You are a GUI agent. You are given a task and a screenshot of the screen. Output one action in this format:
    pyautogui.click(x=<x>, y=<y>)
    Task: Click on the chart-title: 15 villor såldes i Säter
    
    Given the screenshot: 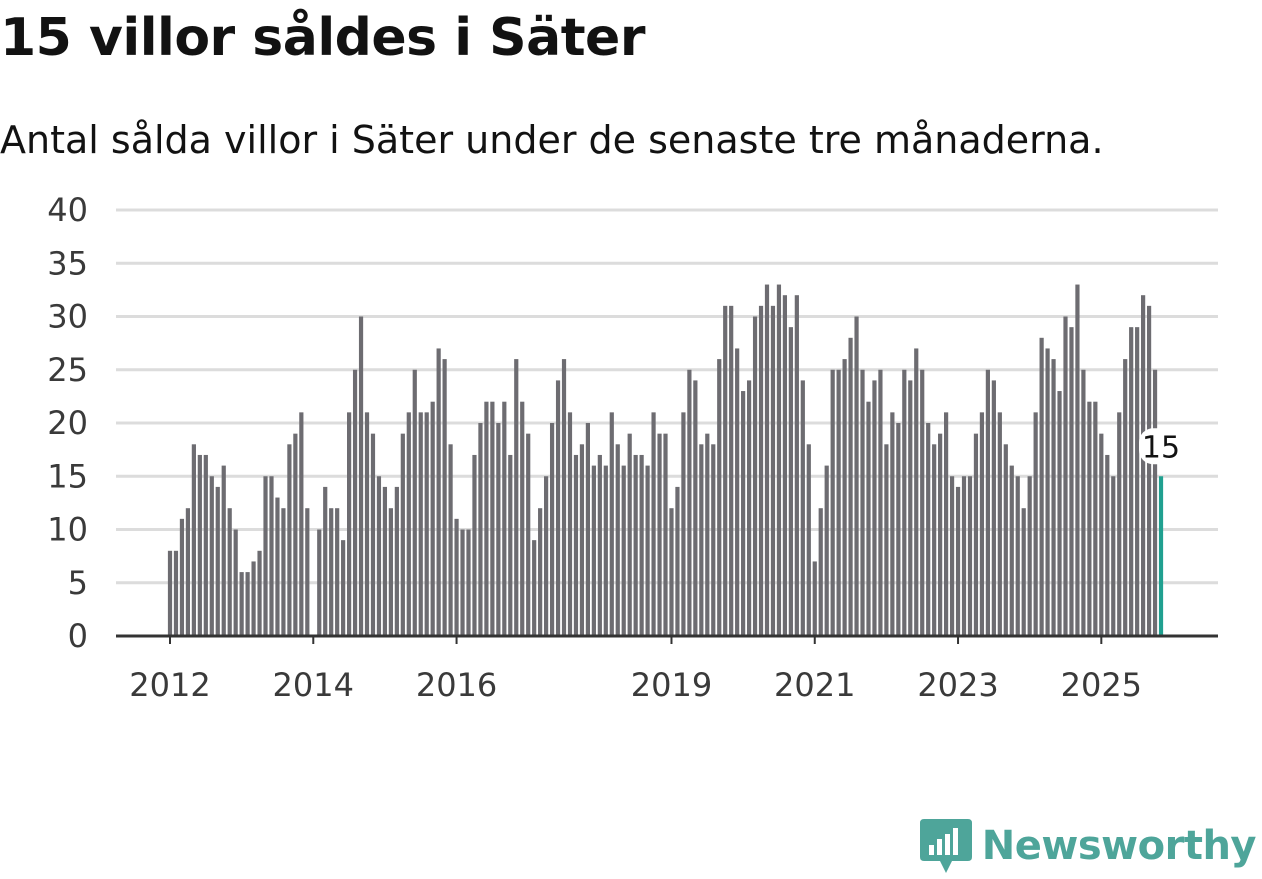 What is the action you would take?
    pyautogui.click(x=322, y=38)
    